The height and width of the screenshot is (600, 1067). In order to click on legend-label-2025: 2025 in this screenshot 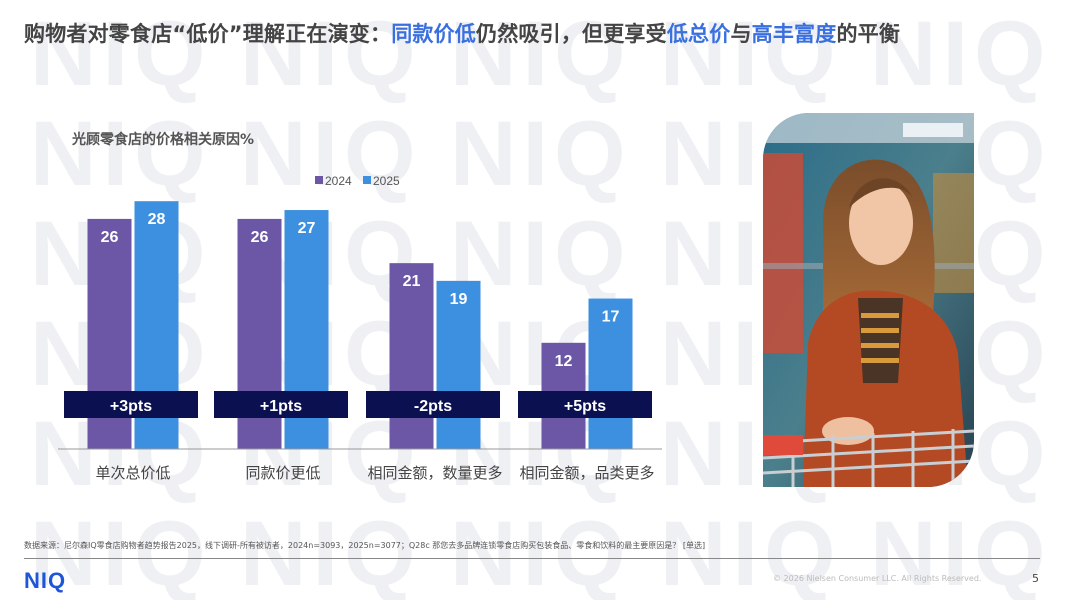, I will do `click(386, 181)`.